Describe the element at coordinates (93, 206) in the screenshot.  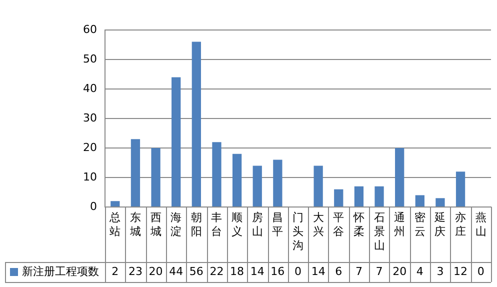
I see `y-tick-label: 0` at that location.